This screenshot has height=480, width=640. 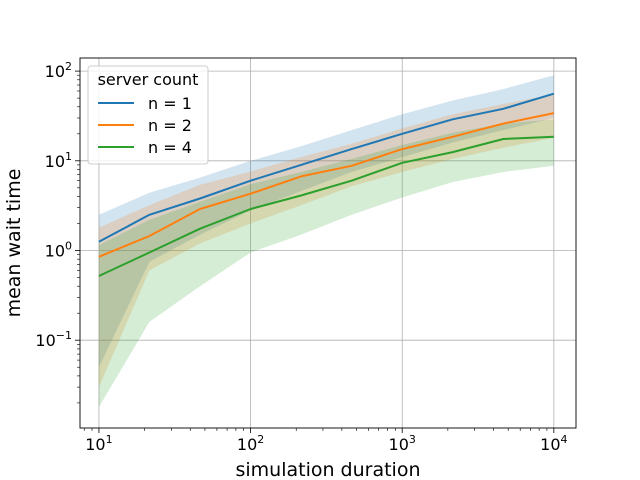 What do you see at coordinates (402, 443) in the screenshot?
I see `x-tick-label: 10³` at bounding box center [402, 443].